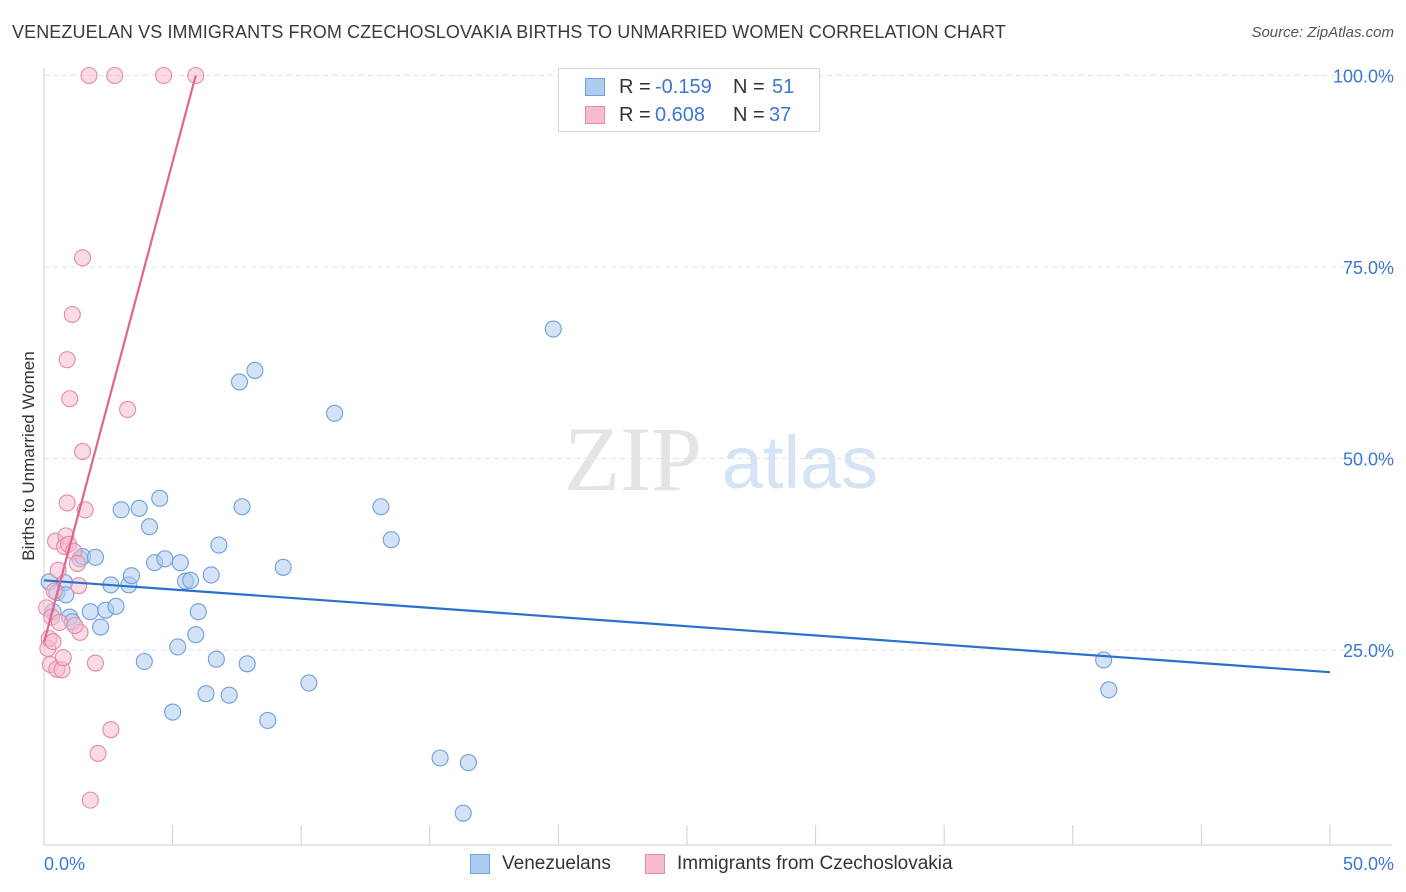 Image resolution: width=1406 pixels, height=892 pixels. I want to click on legend-row-czech: R = 0.608 N = 37, so click(689, 115).